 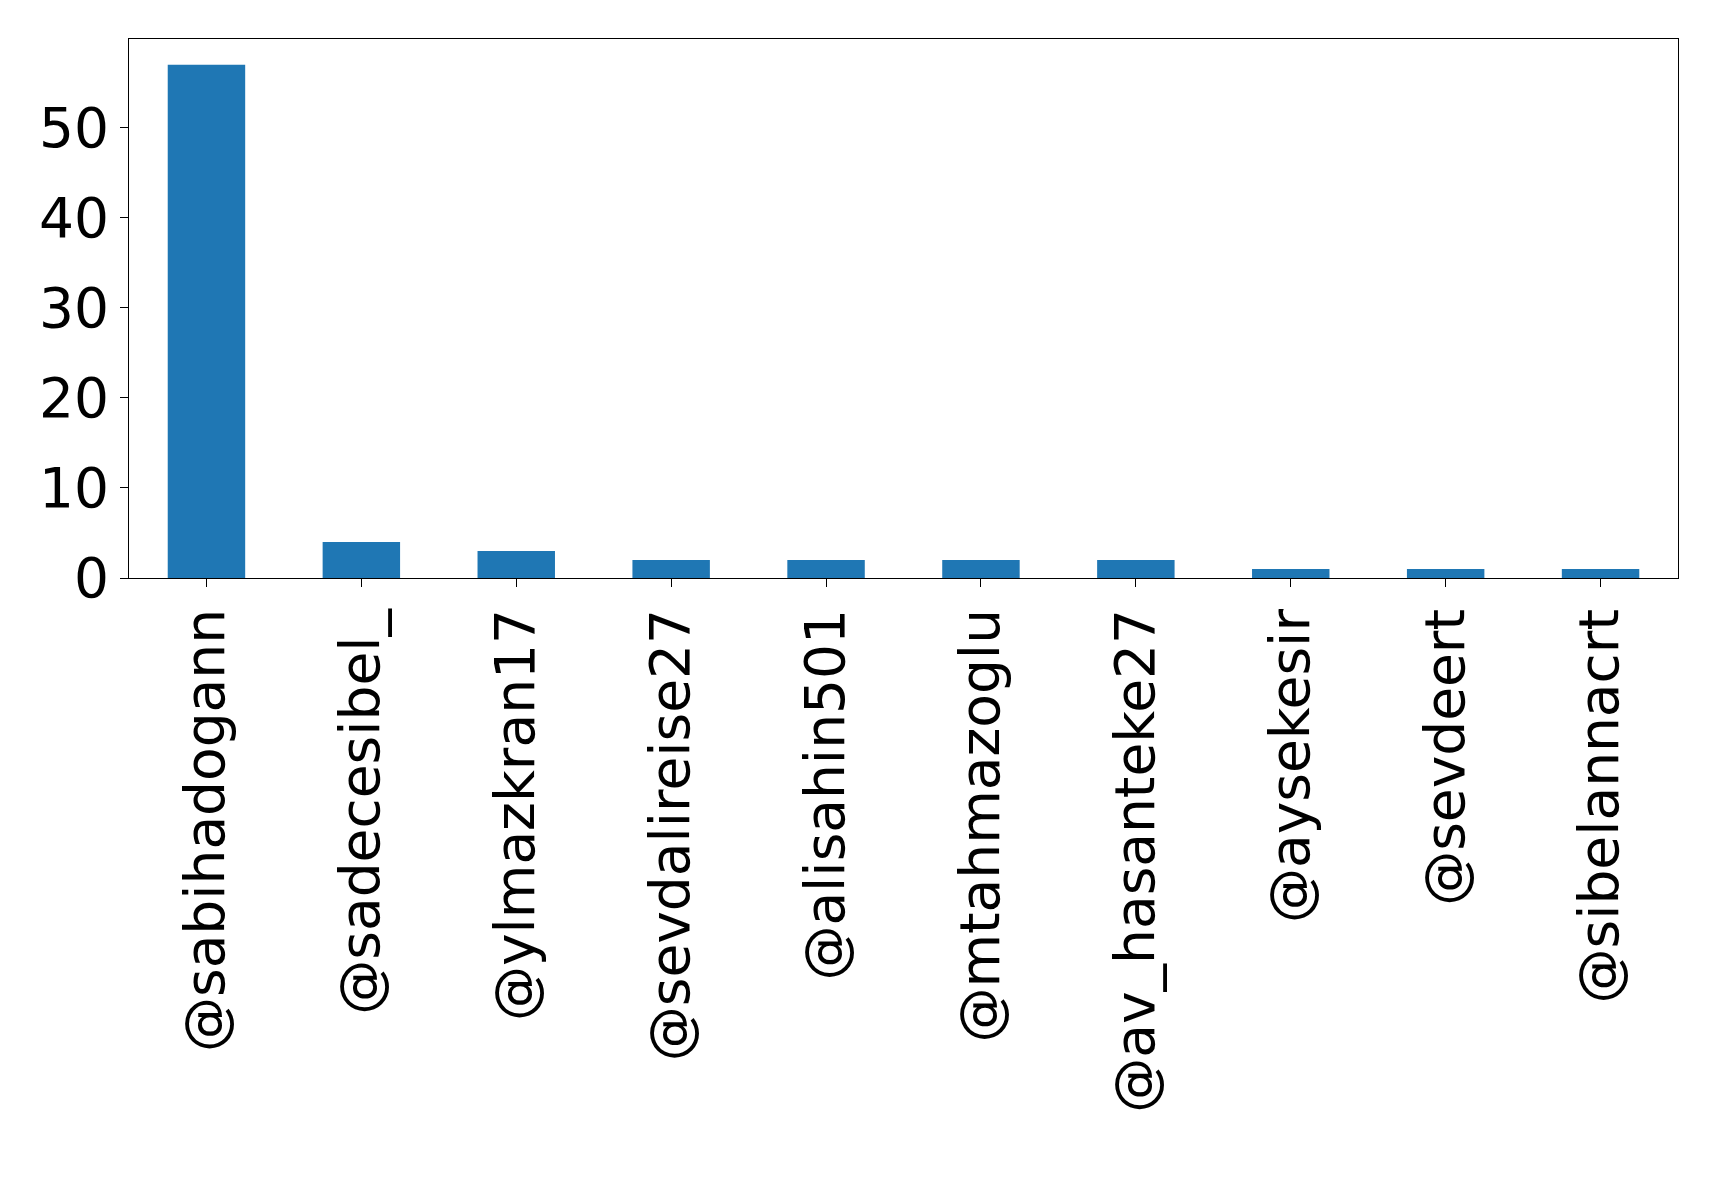 I want to click on x-tick-label: @aysekesir, so click(x=1289, y=766).